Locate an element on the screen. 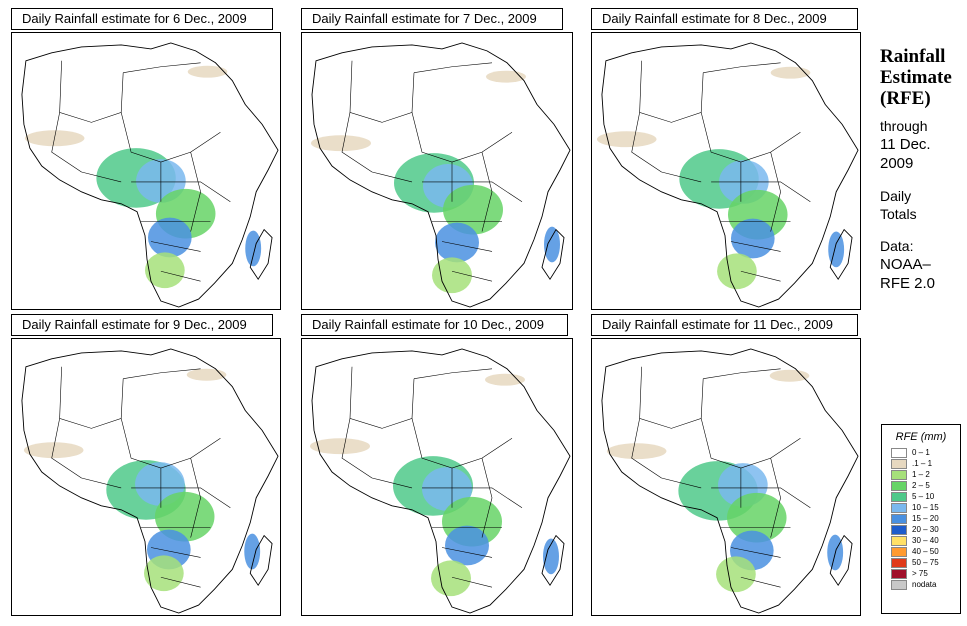 This screenshot has height=626, width=967. legend-item: 2 – 5 is located at coordinates (925, 485).